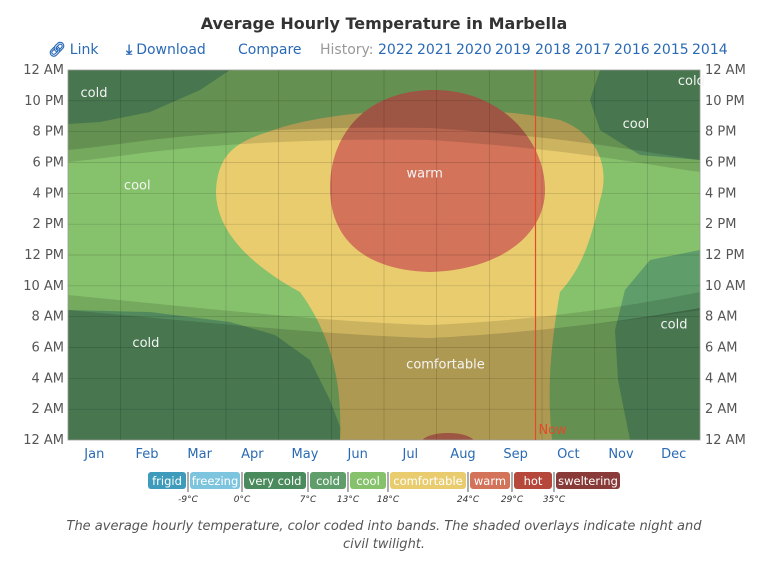 This screenshot has height=561, width=768. Describe the element at coordinates (396, 50) in the screenshot. I see `history-year-2022: 2022` at that location.